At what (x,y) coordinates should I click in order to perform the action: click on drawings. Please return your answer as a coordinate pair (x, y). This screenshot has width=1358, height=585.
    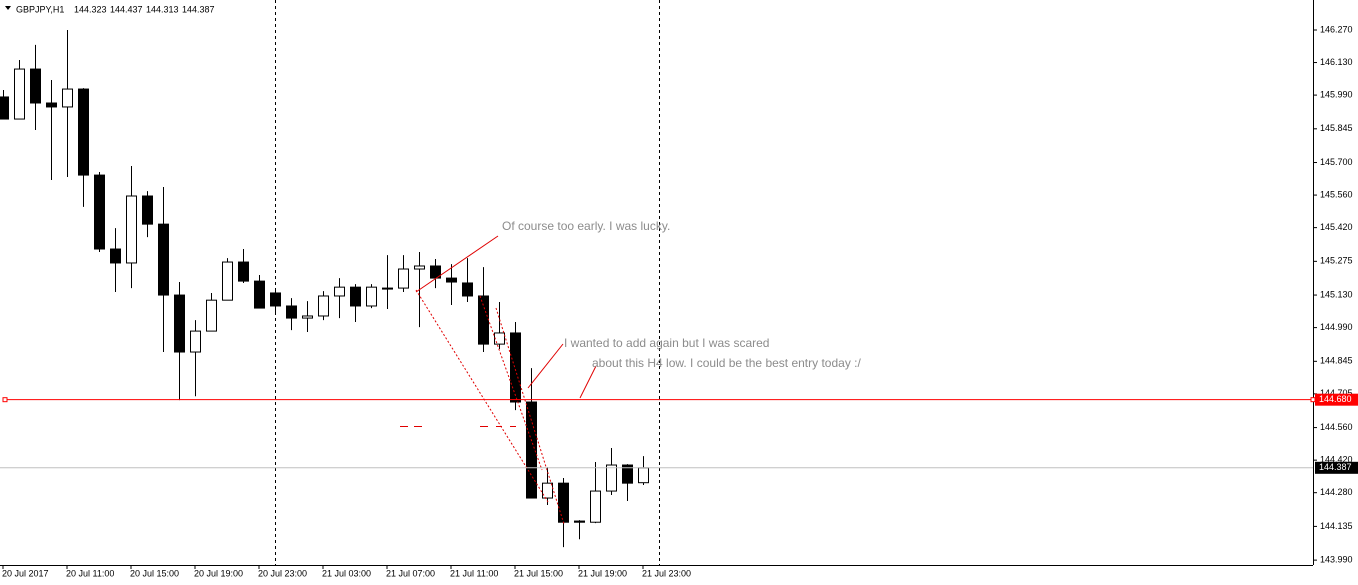
    Looking at the image, I should click on (498, 380).